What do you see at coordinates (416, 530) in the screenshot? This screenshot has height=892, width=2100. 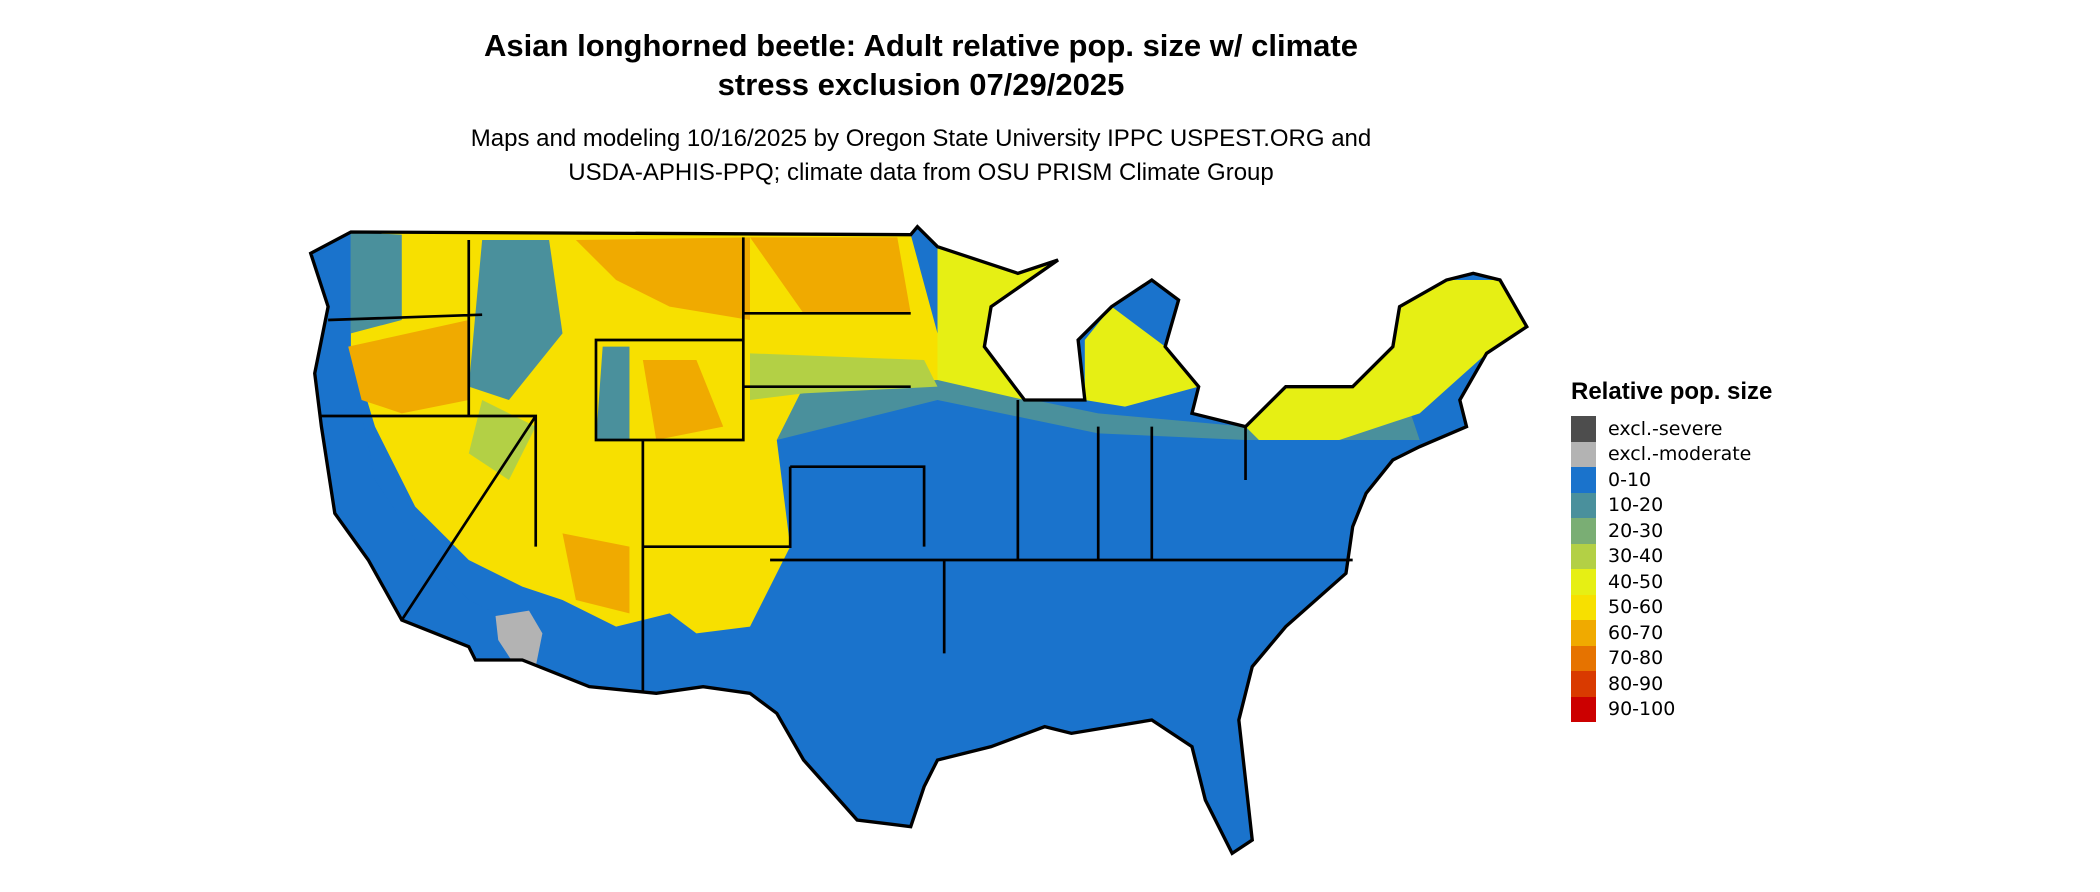 I see `region-coast-blue` at bounding box center [416, 530].